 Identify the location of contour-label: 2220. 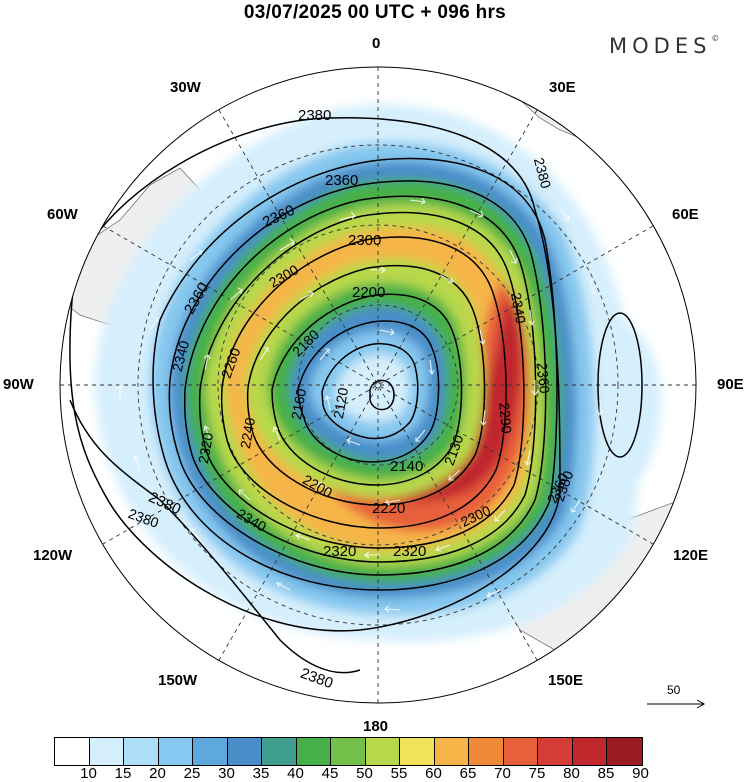
(389, 508).